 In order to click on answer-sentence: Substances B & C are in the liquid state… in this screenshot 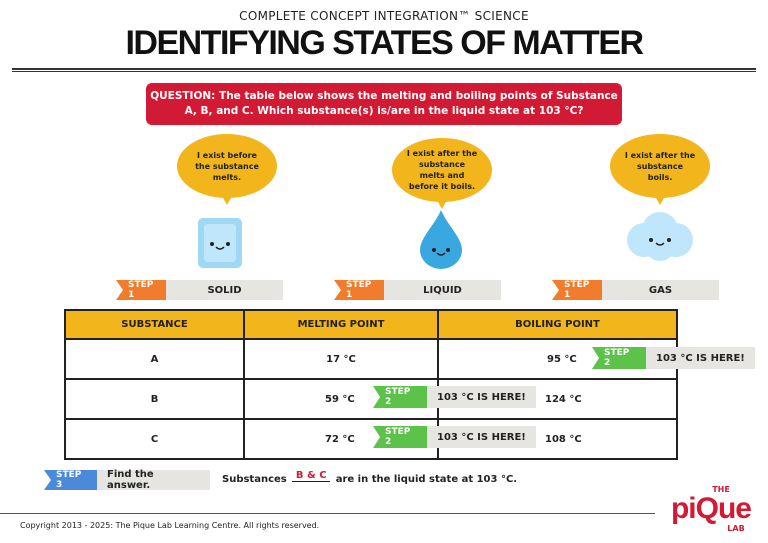, I will do `click(370, 478)`.